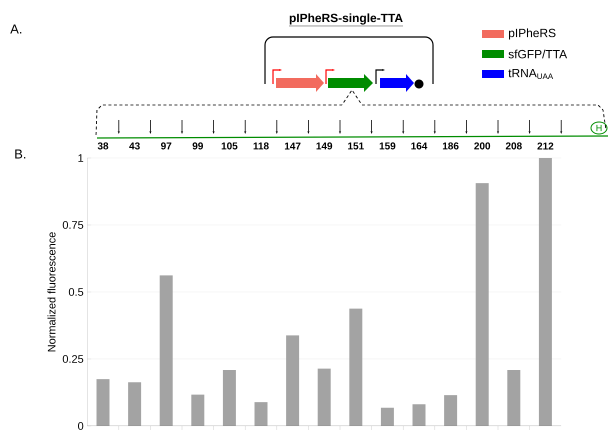 Image resolution: width=608 pixels, height=436 pixels. Describe the element at coordinates (419, 146) in the screenshot. I see `x-tick-label: 164` at that location.